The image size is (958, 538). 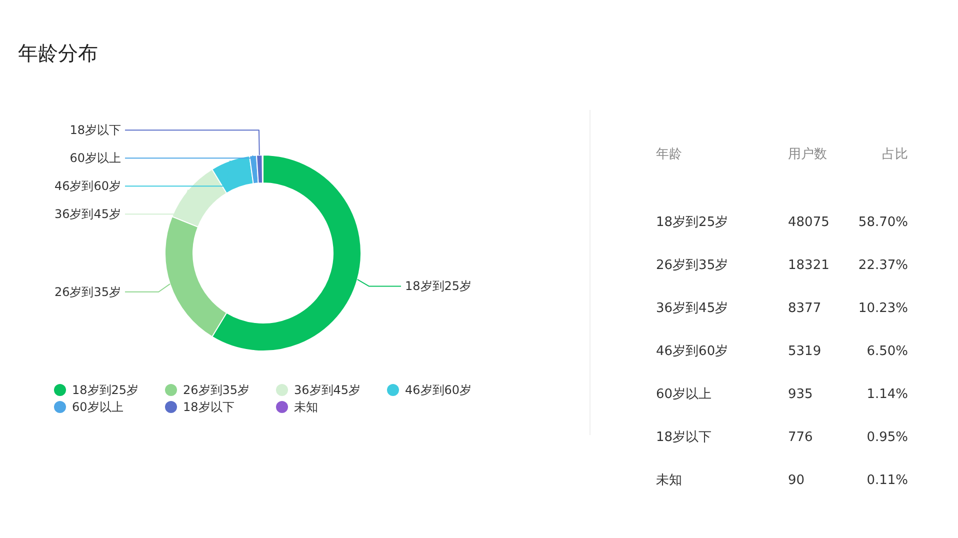 What do you see at coordinates (306, 407) in the screenshot?
I see `legend-label: 未知` at bounding box center [306, 407].